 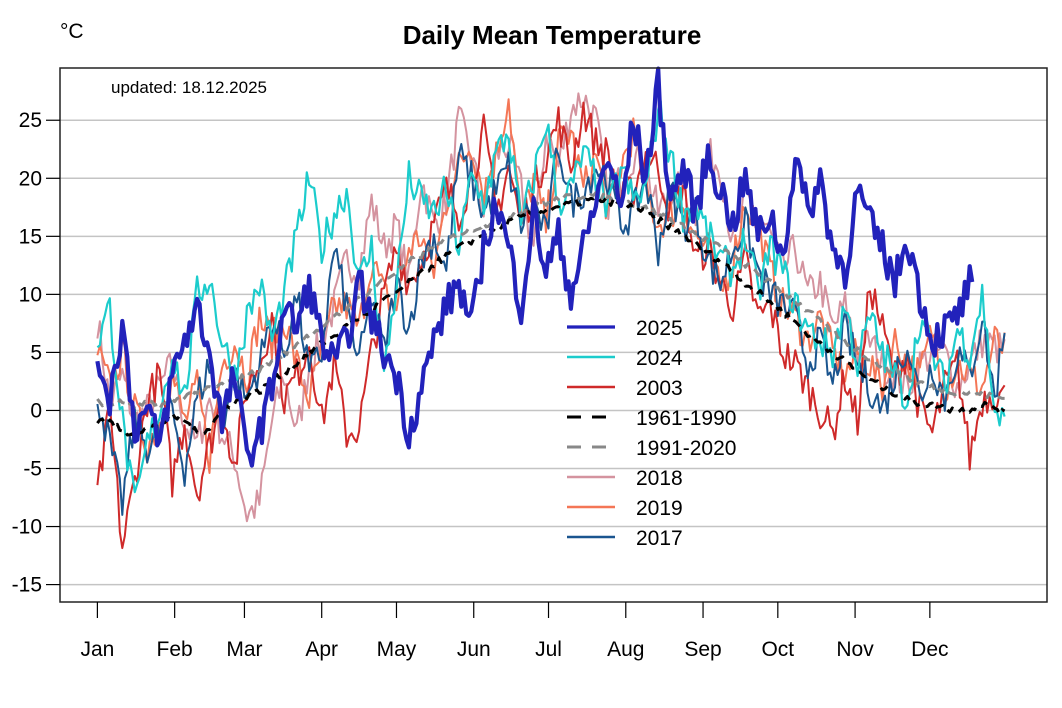 I want to click on y-tick-label: -15, so click(x=27, y=585).